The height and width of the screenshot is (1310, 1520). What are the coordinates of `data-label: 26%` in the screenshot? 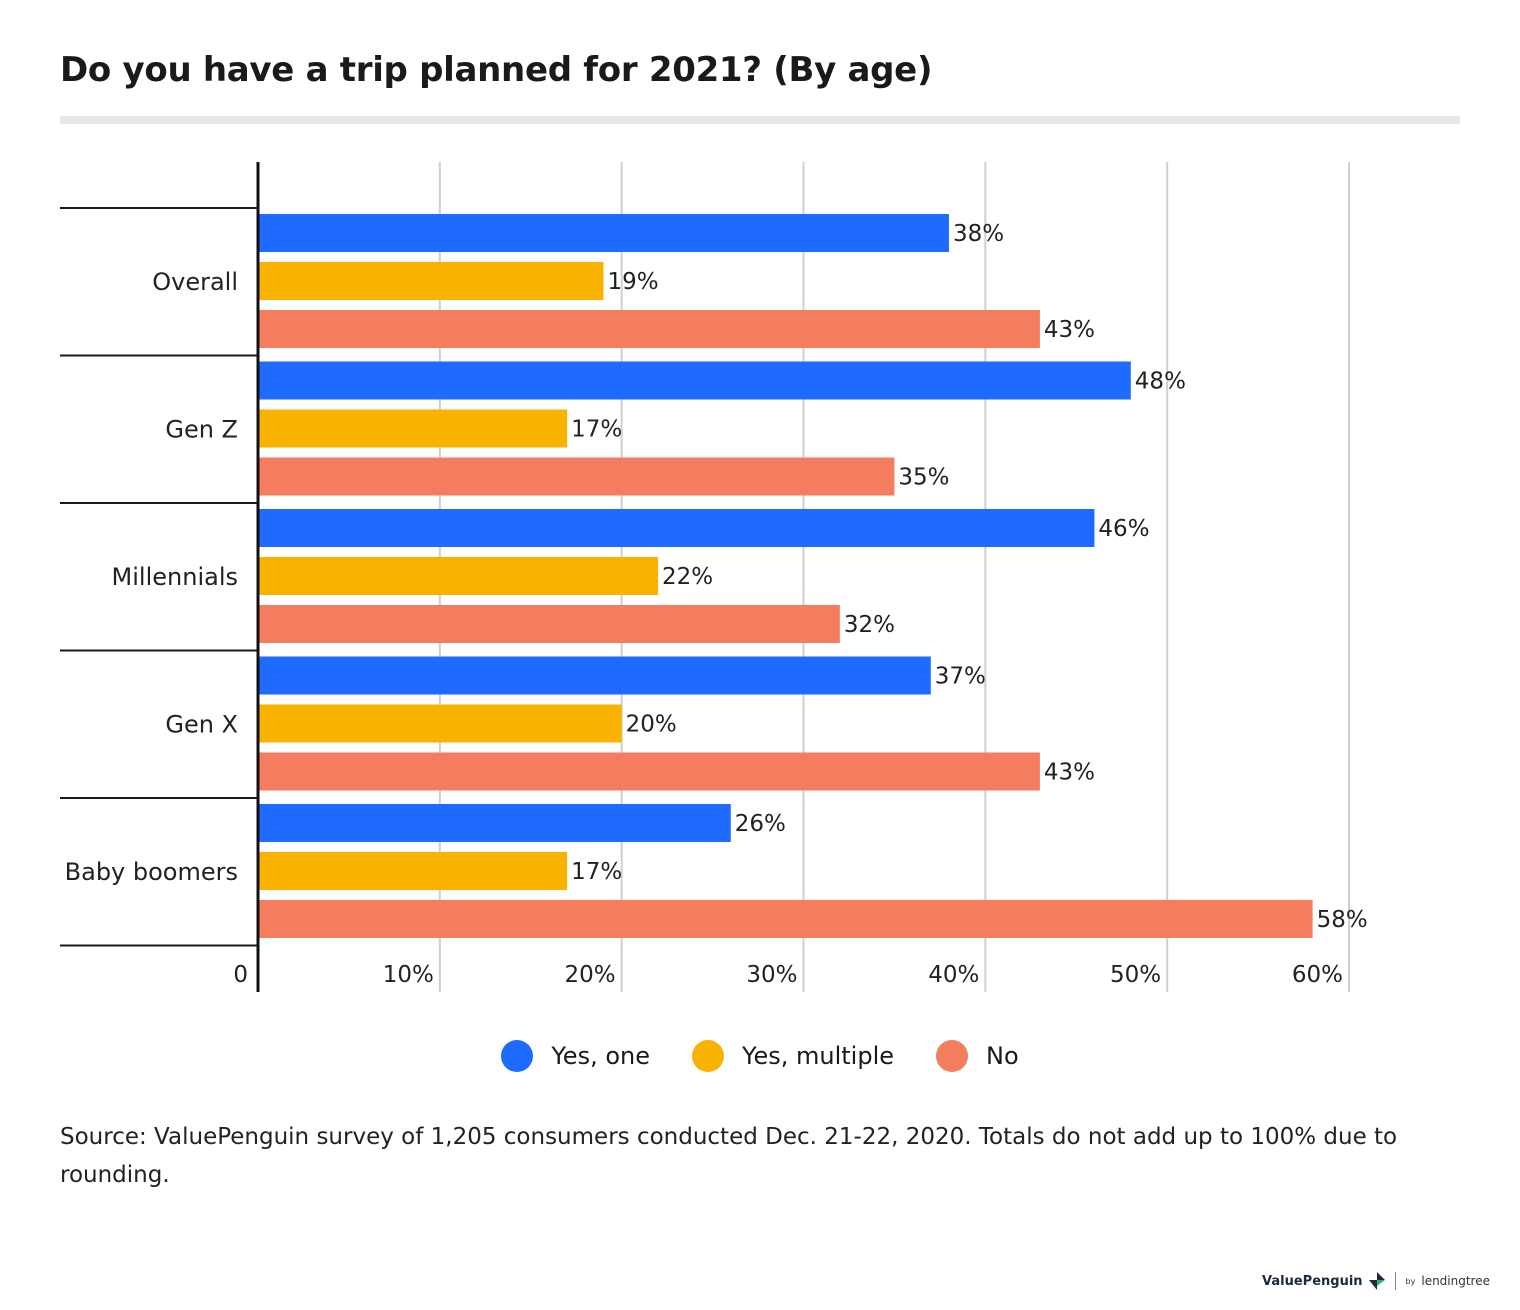 It's located at (760, 824).